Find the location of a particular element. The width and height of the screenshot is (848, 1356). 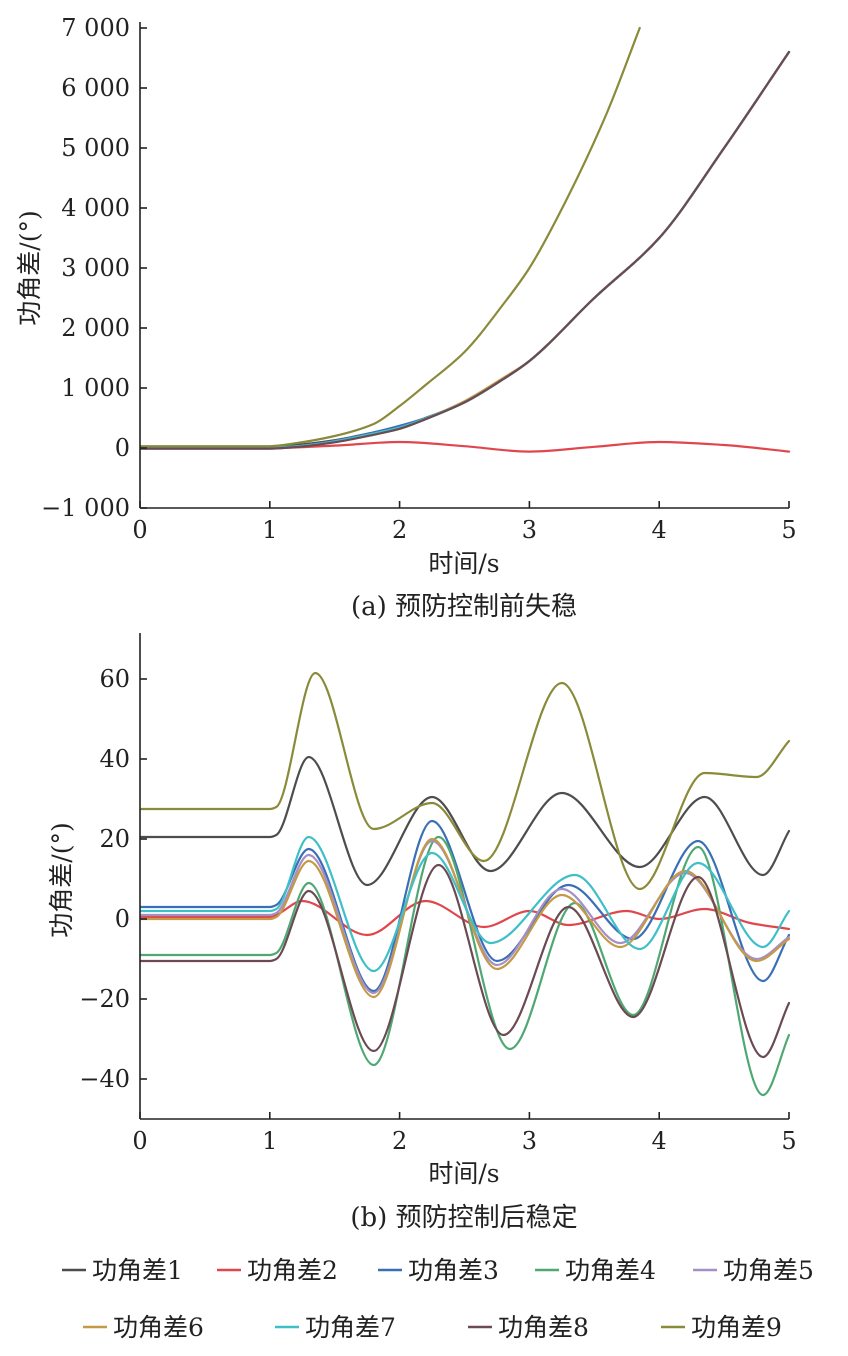

y-tick-label-b-2: 20 is located at coordinates (114, 839).